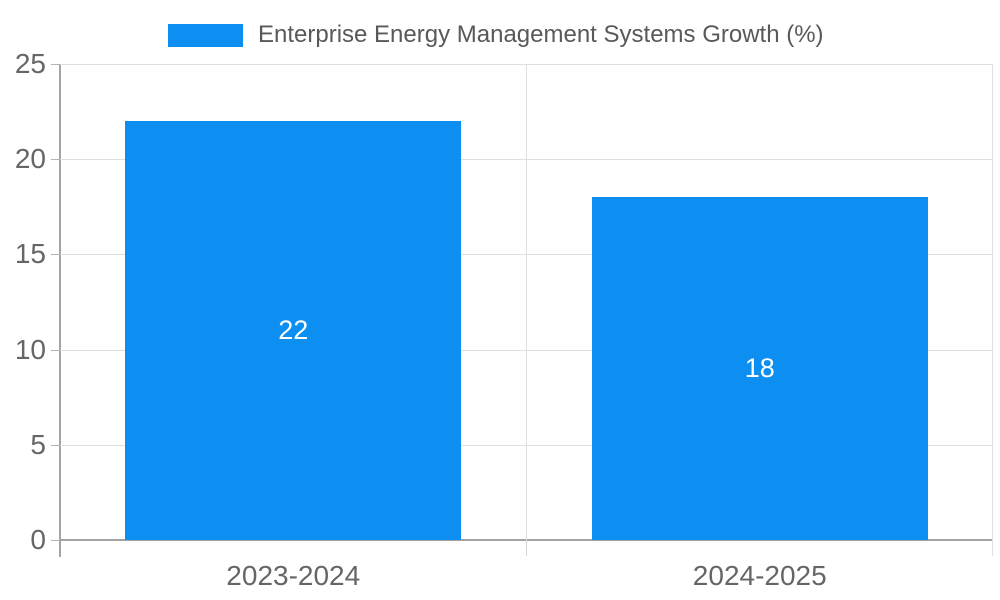  I want to click on bar-value-label: 22, so click(293, 330).